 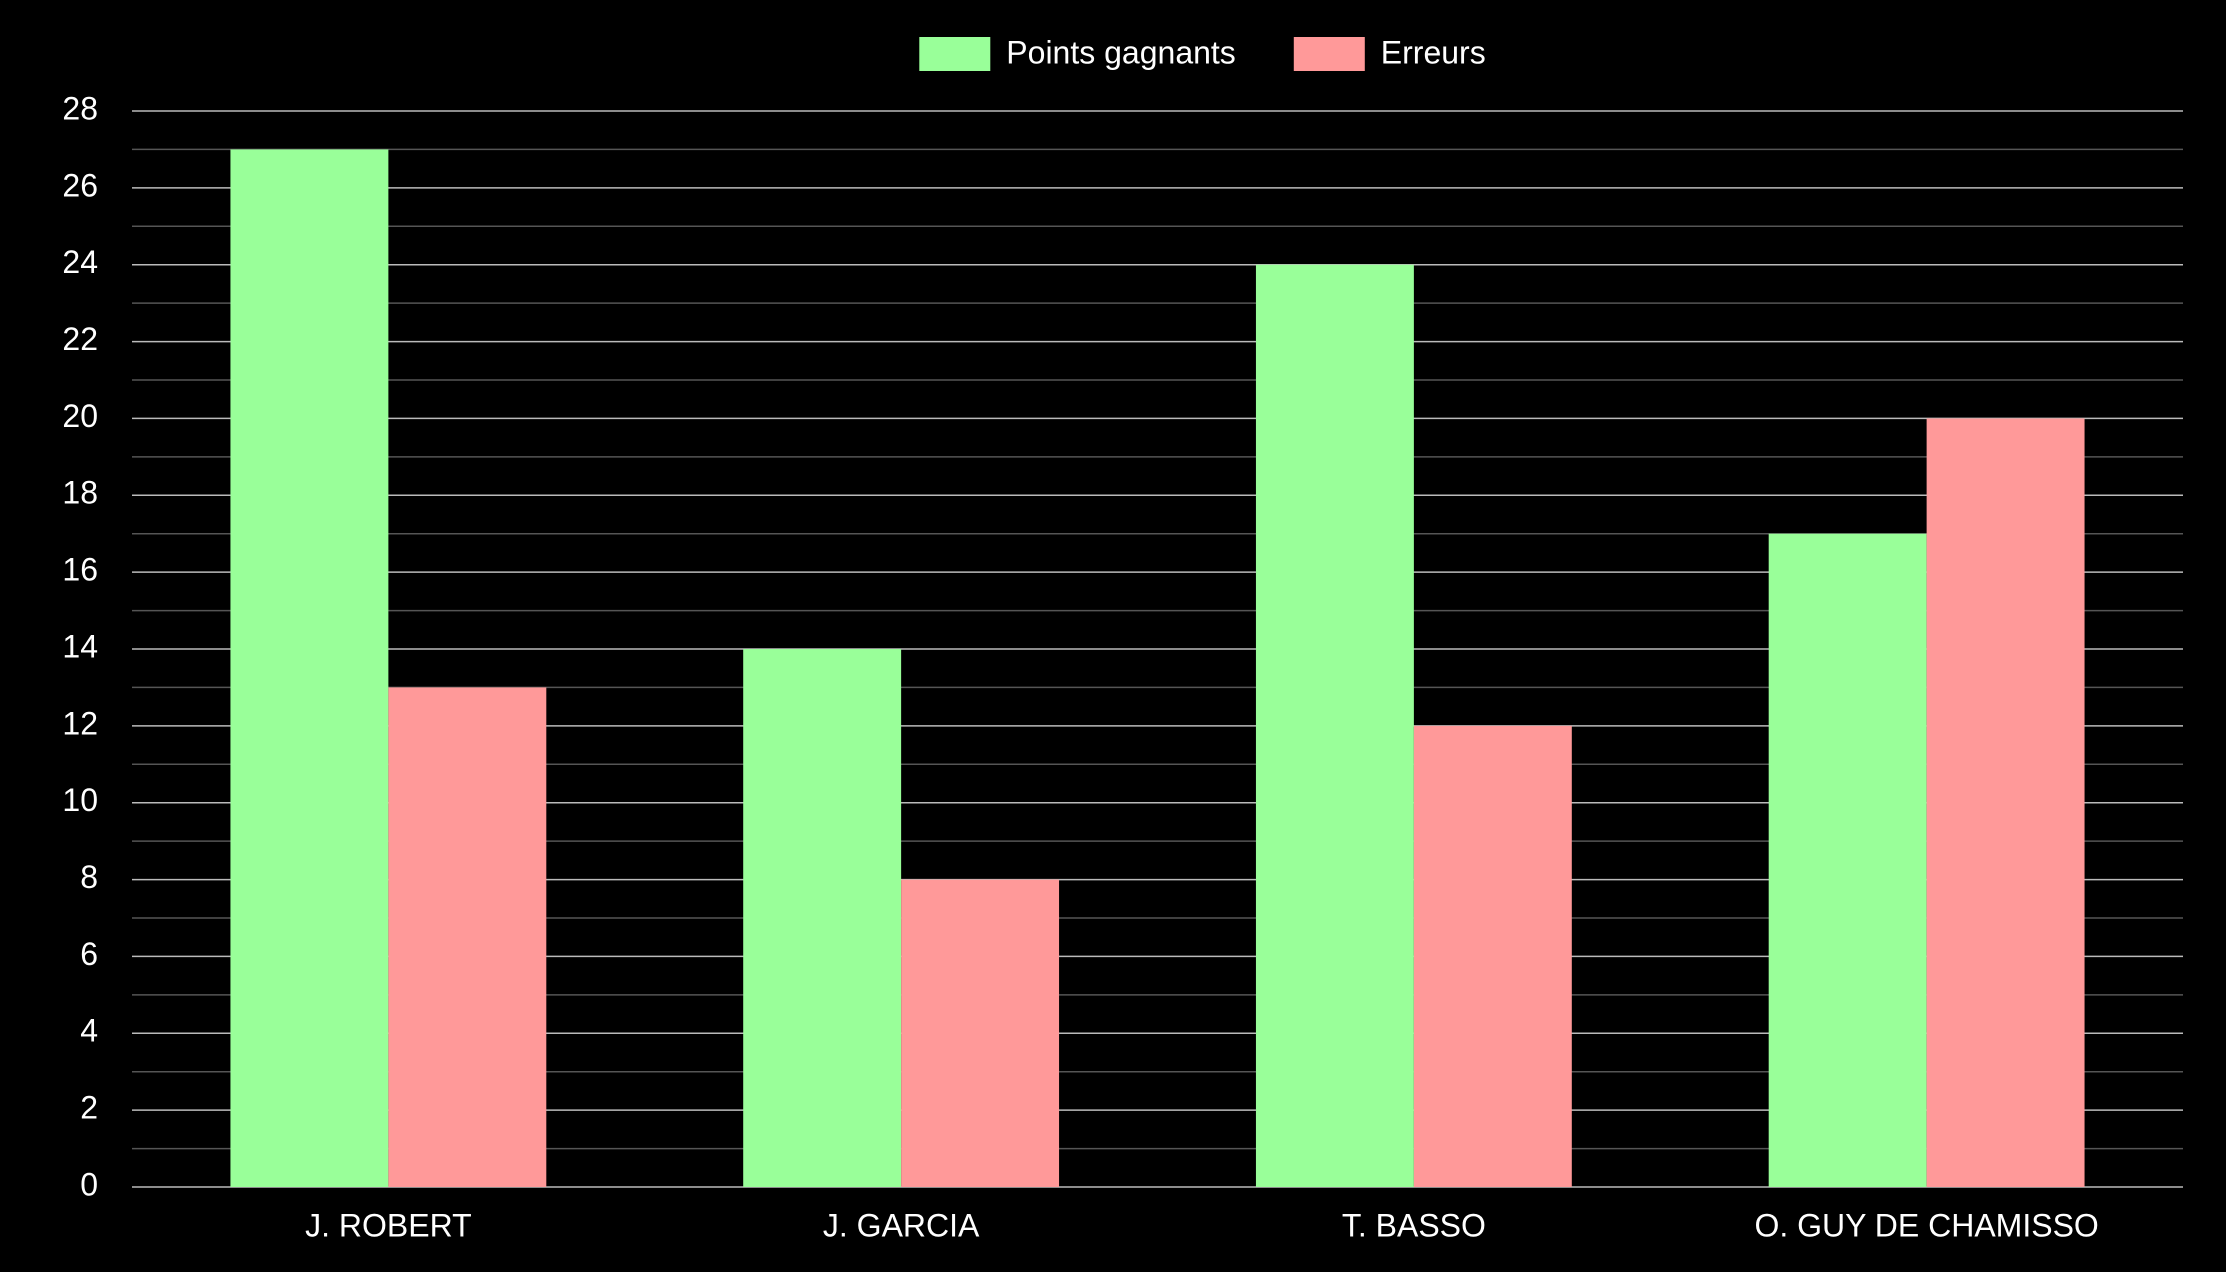 What do you see at coordinates (80, 416) in the screenshot?
I see `y-tick-label: 20` at bounding box center [80, 416].